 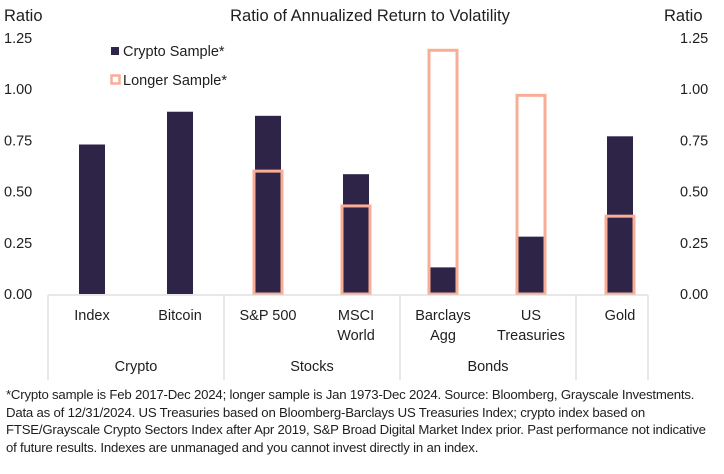 I want to click on y-tick-label-right: 0.25, so click(x=694, y=244).